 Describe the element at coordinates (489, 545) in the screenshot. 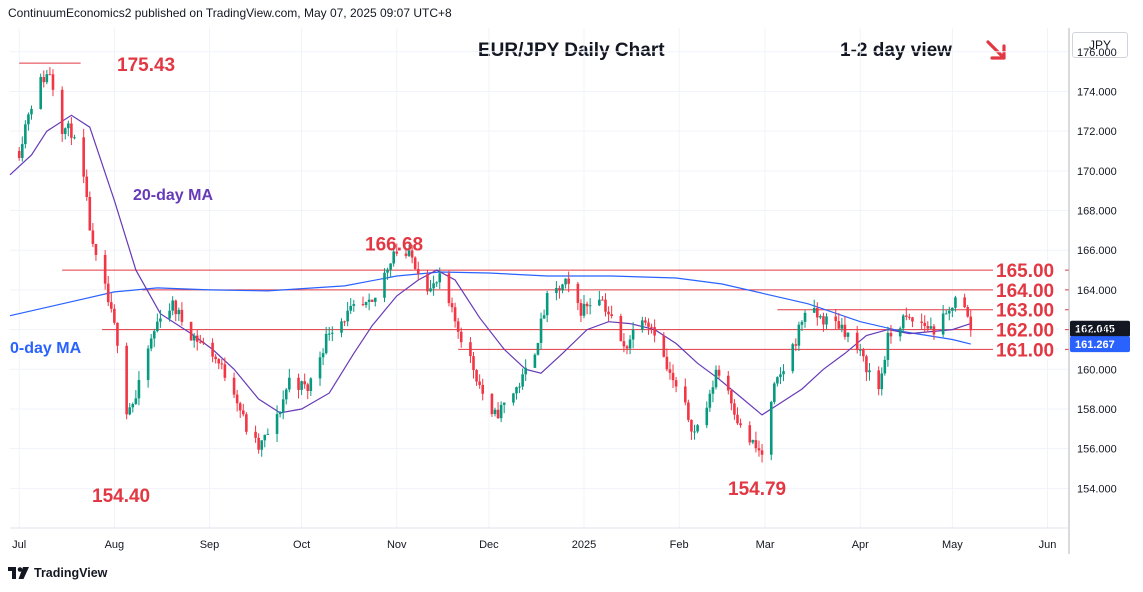

I see `x-tick-label: Dec` at that location.